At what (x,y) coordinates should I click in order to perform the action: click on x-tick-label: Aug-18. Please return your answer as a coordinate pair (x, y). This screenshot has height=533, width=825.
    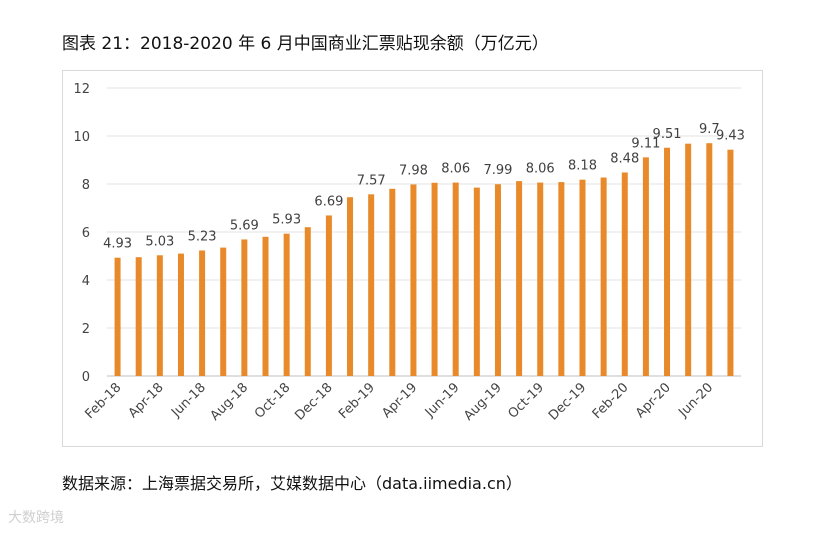
    Looking at the image, I should click on (230, 402).